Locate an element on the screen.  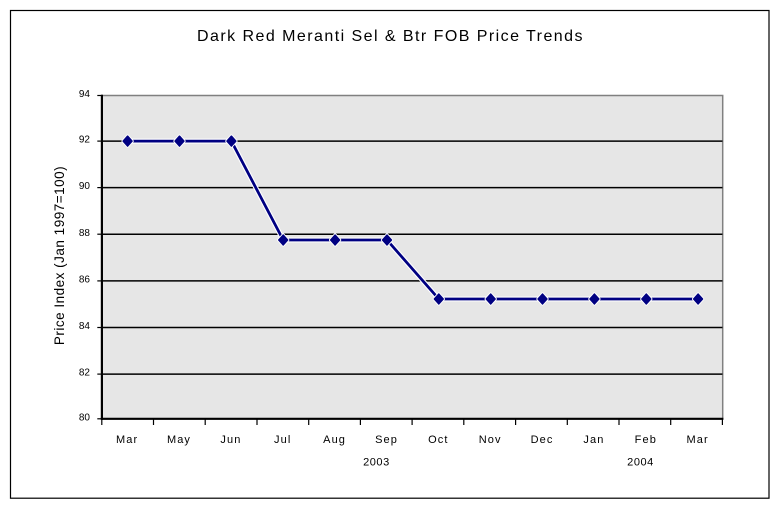
svg-text: 84 is located at coordinates (85, 326).